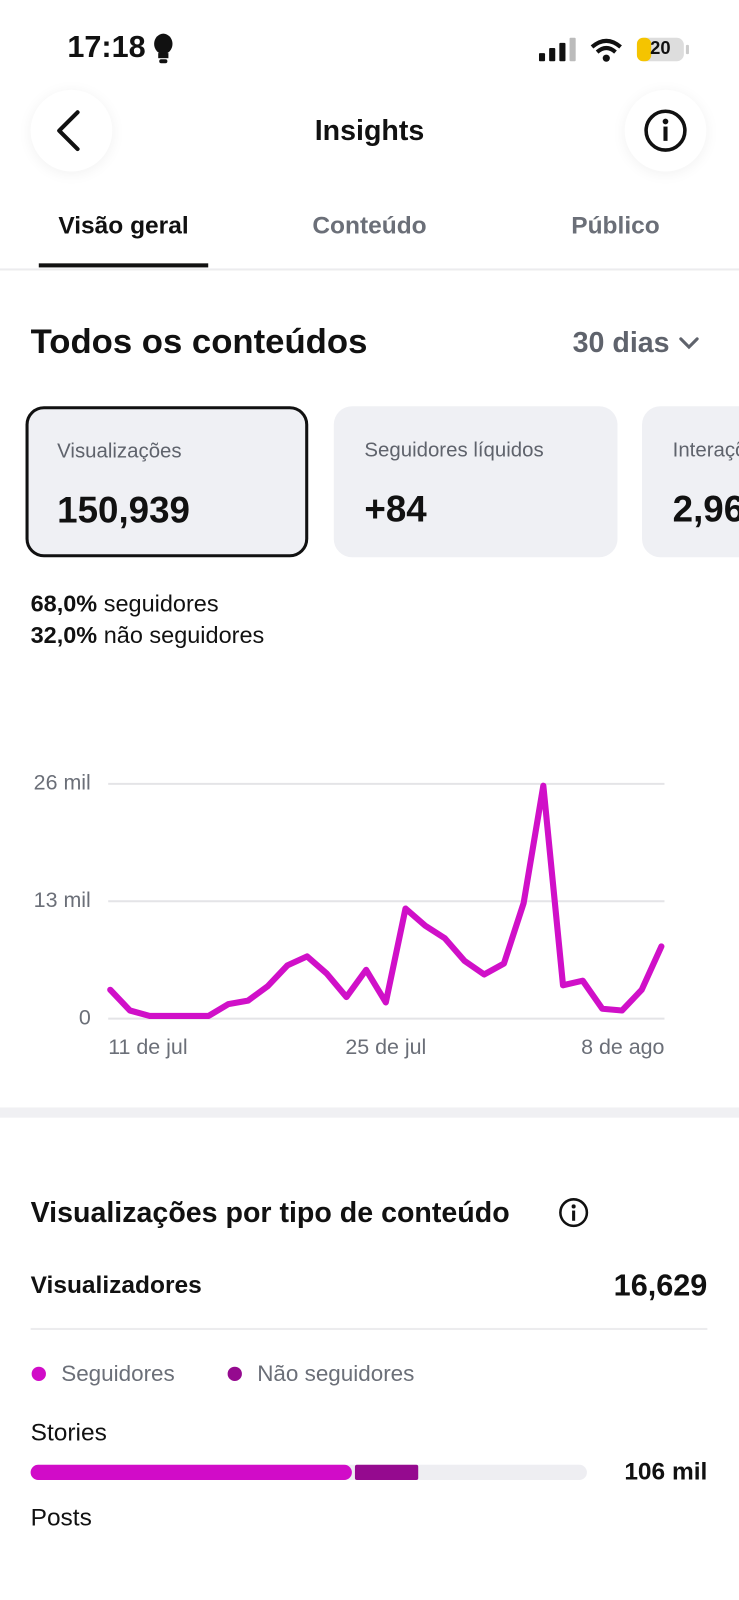 This screenshot has width=739, height=1600. I want to click on viewers-label: Visualizadores, so click(116, 1285).